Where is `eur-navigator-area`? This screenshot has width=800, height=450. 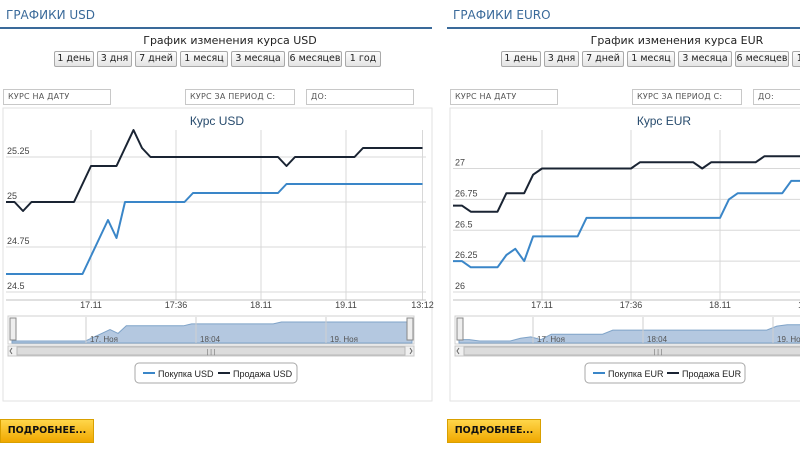 eur-navigator-area is located at coordinates (629, 334).